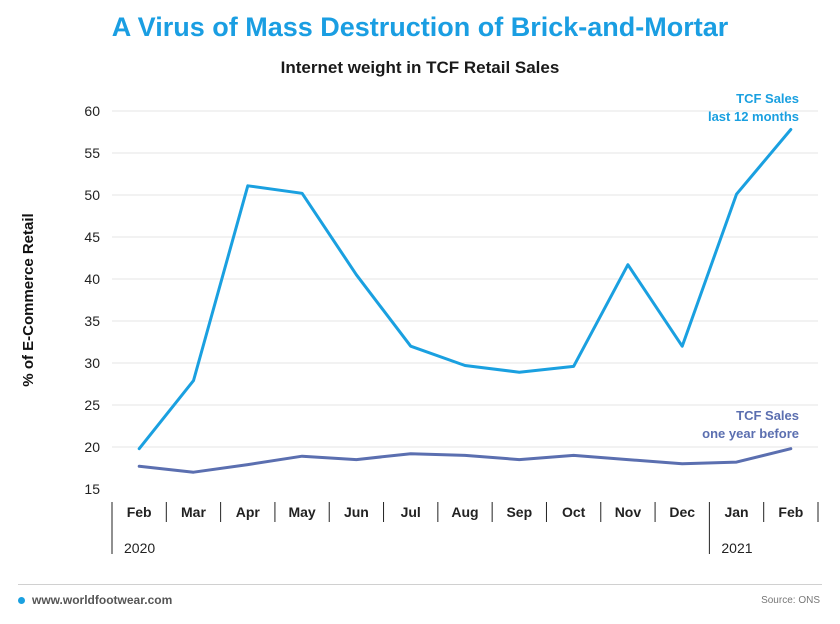  What do you see at coordinates (92, 363) in the screenshot?
I see `y-tick-label: 30` at bounding box center [92, 363].